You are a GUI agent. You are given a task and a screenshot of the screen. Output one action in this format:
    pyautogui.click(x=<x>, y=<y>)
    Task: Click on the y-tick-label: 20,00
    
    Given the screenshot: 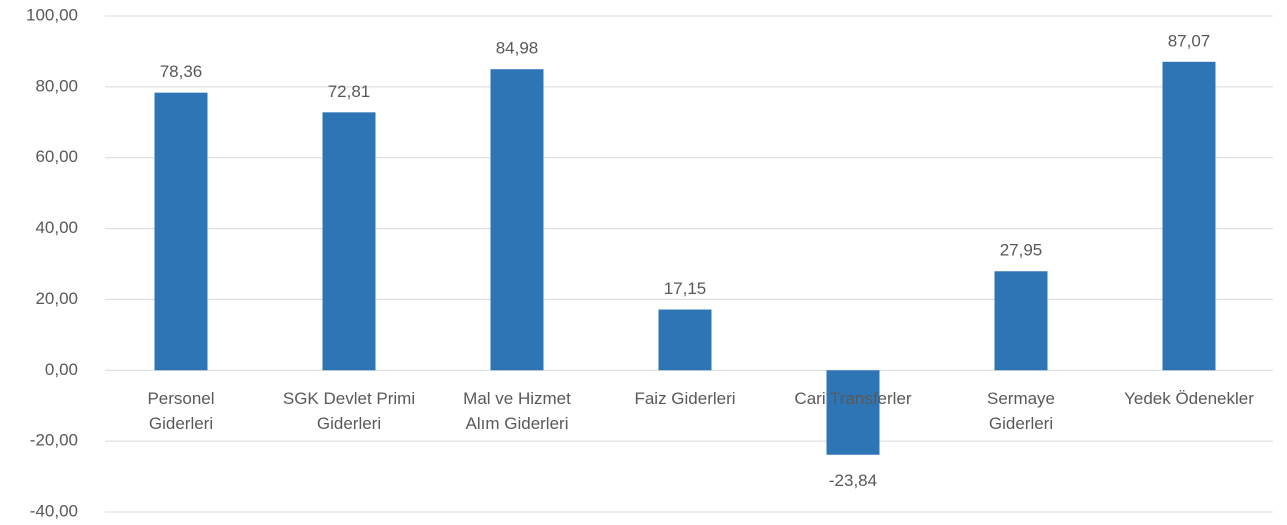 What is the action you would take?
    pyautogui.click(x=56, y=298)
    